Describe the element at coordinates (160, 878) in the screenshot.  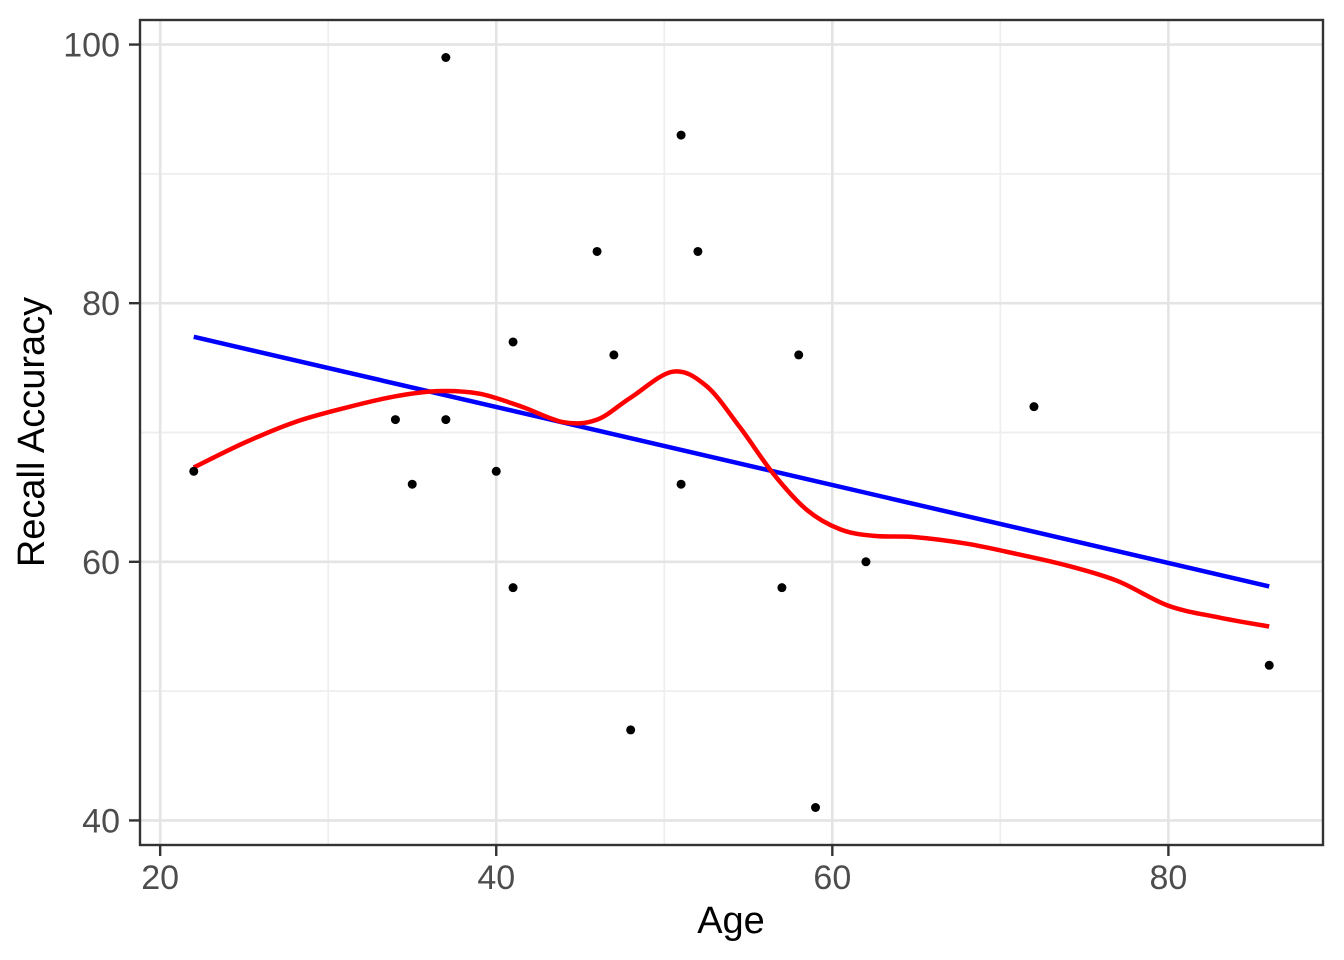
I see `x-tick-label: 20` at that location.